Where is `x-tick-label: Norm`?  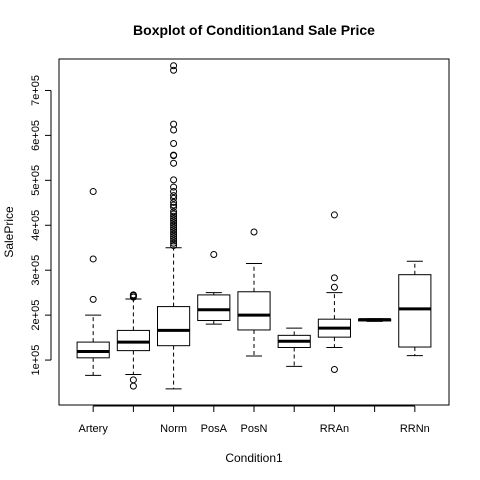
x-tick-label: Norm is located at coordinates (173, 429).